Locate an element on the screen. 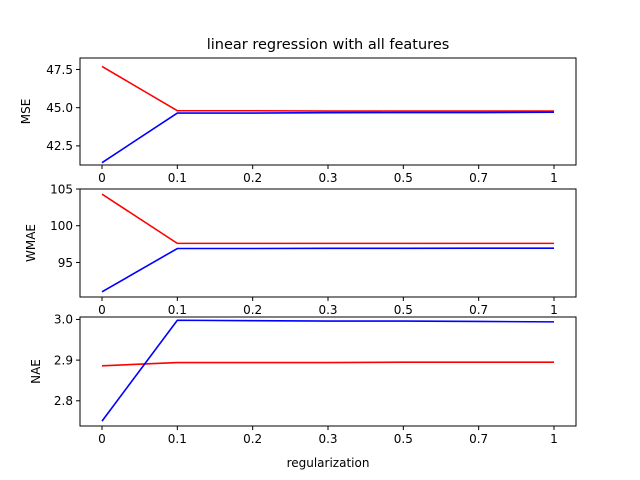 The width and height of the screenshot is (640, 480). x-axis-label: regularization is located at coordinates (328, 463).